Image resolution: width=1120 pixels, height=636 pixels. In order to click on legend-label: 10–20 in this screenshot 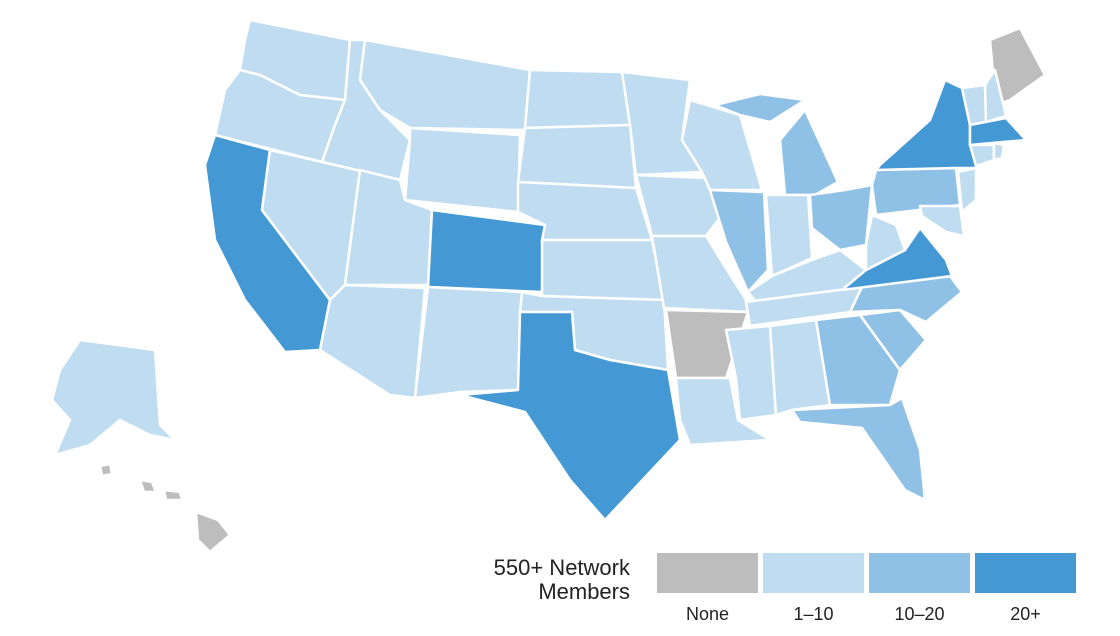, I will do `click(919, 614)`.